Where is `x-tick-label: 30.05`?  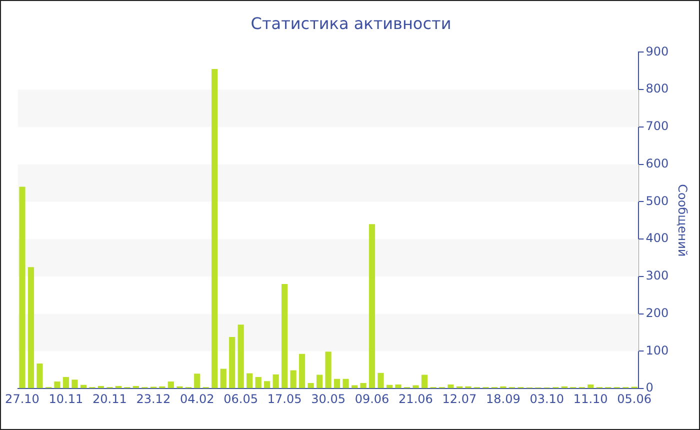
x-tick-label: 30.05 is located at coordinates (328, 399).